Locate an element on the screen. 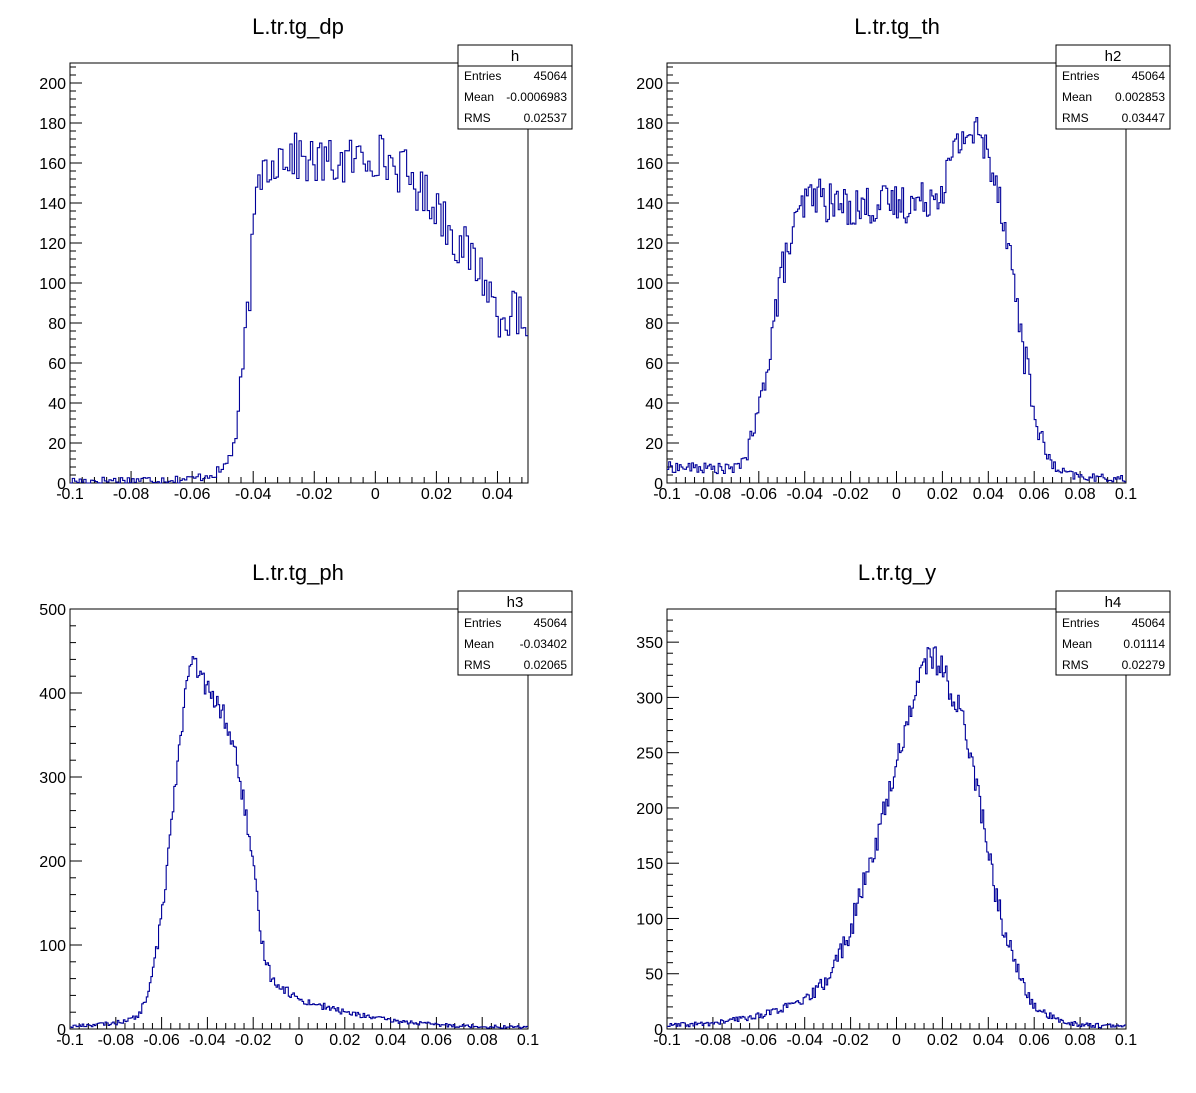 The width and height of the screenshot is (1196, 1093). y-tick-label: 50 is located at coordinates (654, 975).